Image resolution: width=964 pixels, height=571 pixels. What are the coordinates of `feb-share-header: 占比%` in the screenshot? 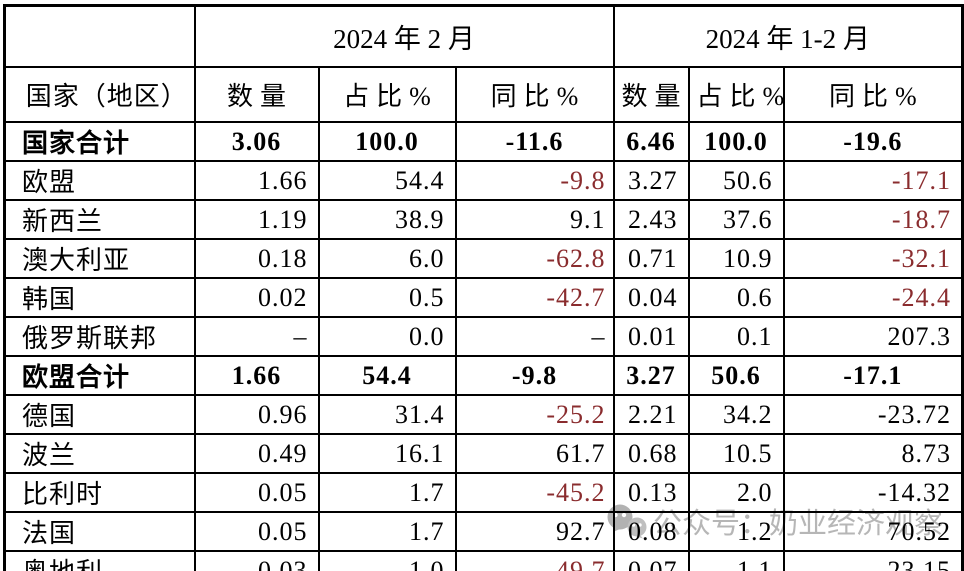 It's located at (387, 94).